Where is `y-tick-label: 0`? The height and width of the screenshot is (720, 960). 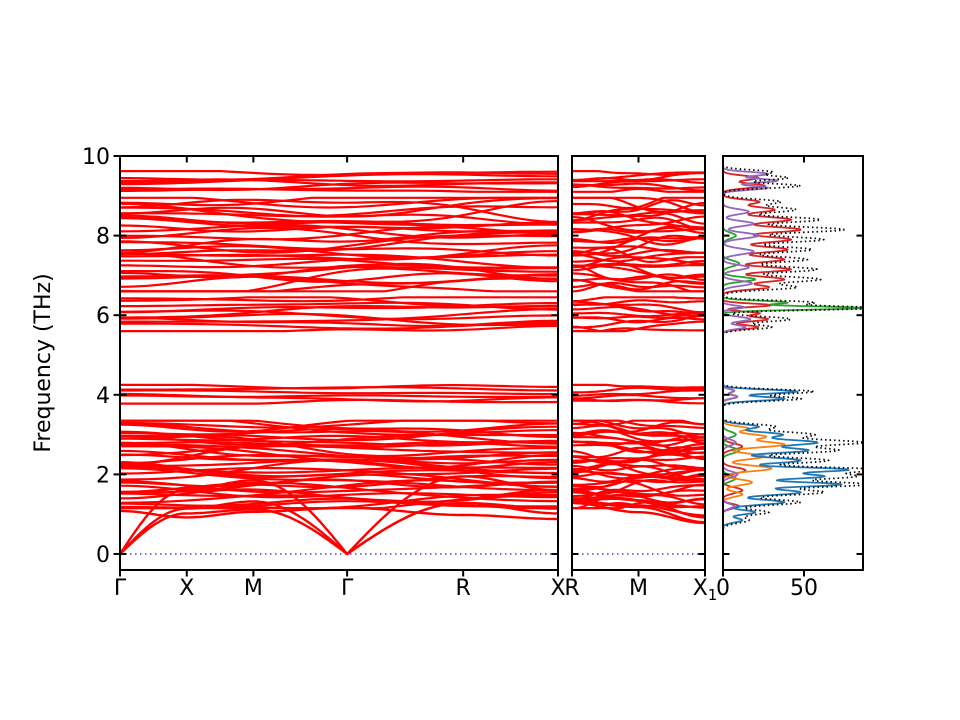
y-tick-label: 0 is located at coordinates (103, 555).